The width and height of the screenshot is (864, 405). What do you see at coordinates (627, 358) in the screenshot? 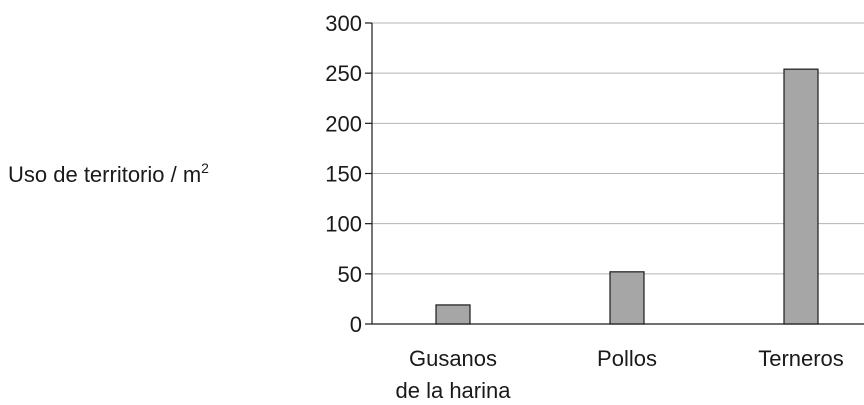
I see `x-tick-label: Pollos` at bounding box center [627, 358].